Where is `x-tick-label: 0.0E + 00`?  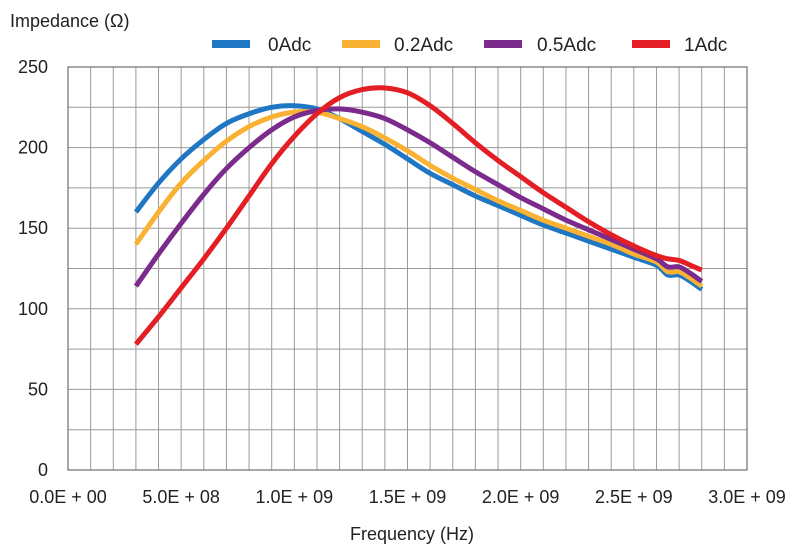
x-tick-label: 0.0E + 00 is located at coordinates (68, 497).